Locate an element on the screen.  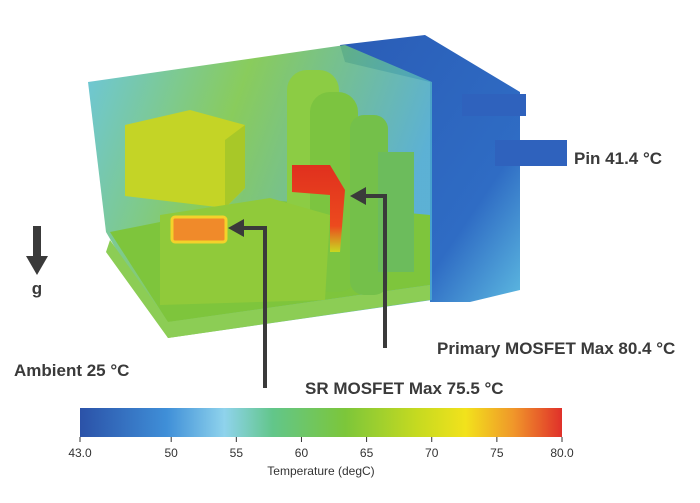
gravity-label: g is located at coordinates (37, 288).